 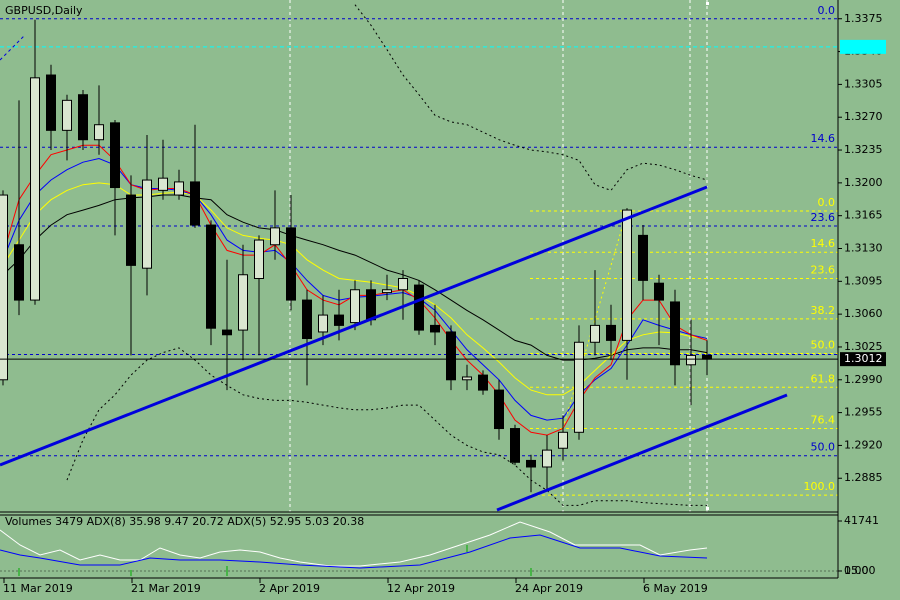 What do you see at coordinates (289, 588) in the screenshot?
I see `x-tick-label: 2 Apr 2019` at bounding box center [289, 588].